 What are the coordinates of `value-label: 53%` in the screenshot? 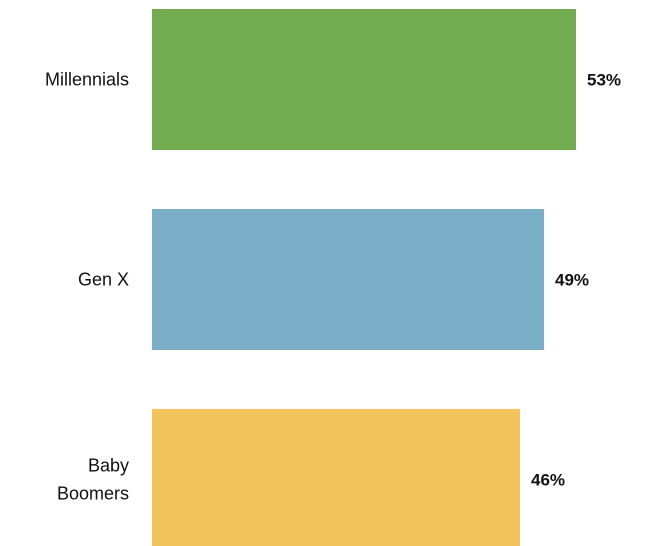 It's located at (604, 80).